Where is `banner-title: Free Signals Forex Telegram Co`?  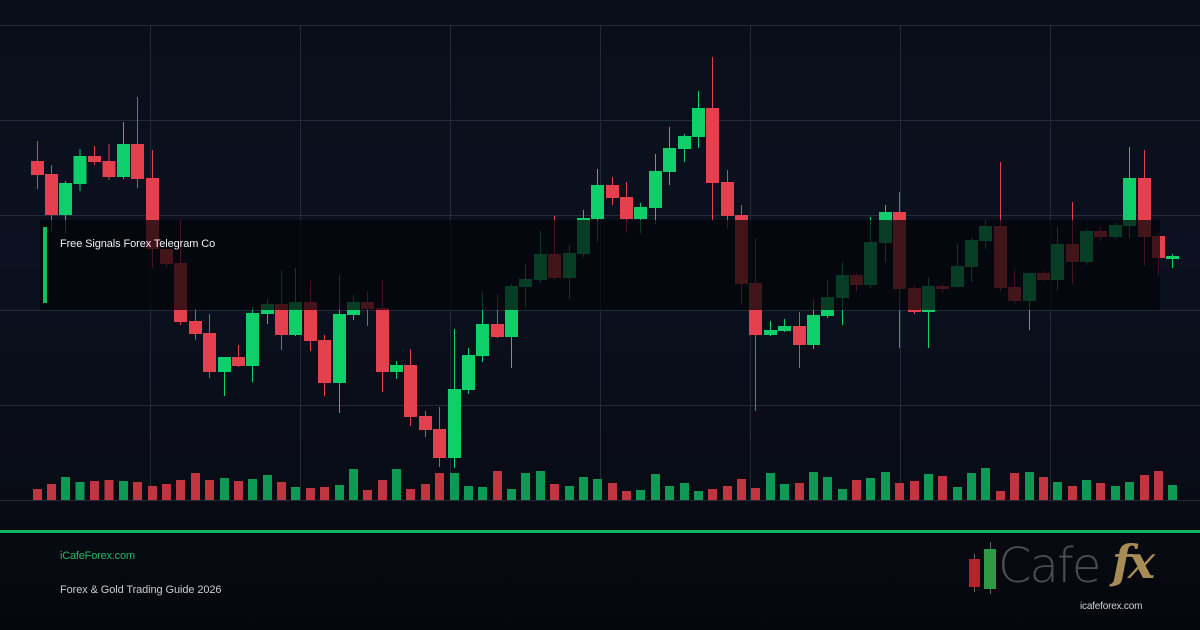 banner-title: Free Signals Forex Telegram Co is located at coordinates (138, 244).